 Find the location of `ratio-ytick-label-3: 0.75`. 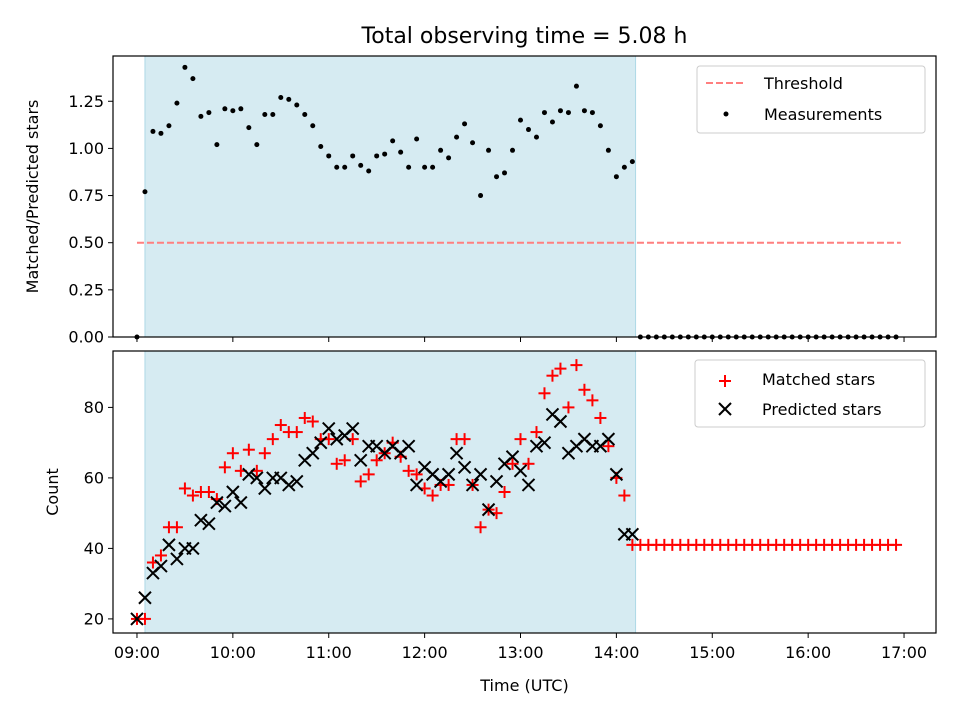

ratio-ytick-label-3: 0.75 is located at coordinates (86, 195).